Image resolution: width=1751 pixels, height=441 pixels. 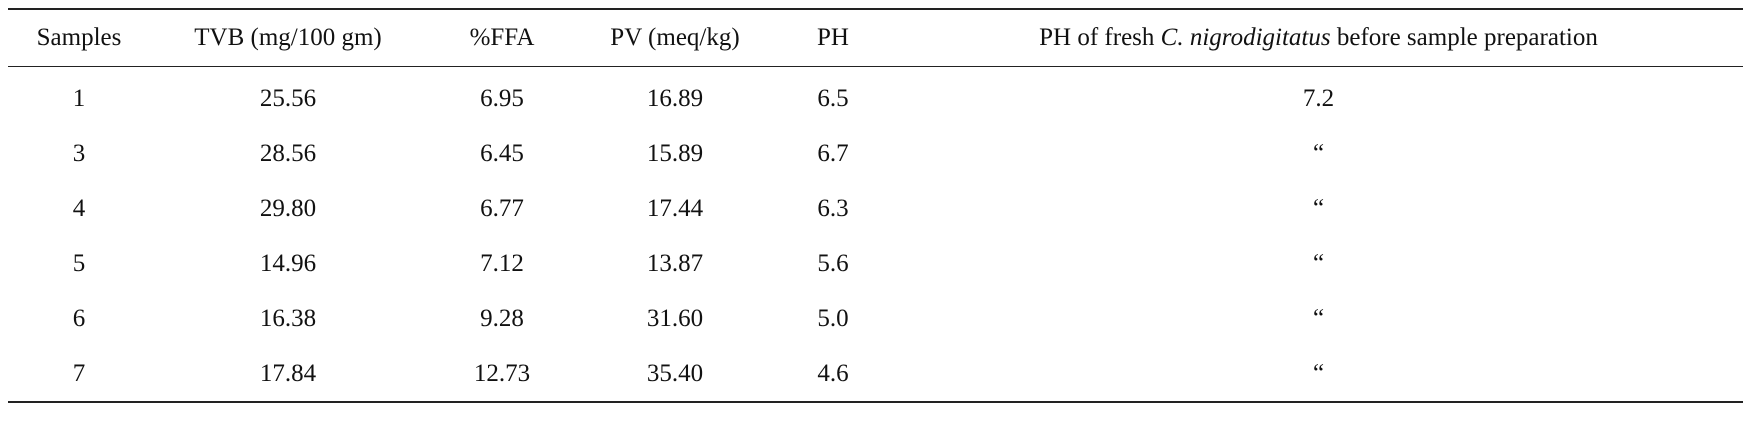 I want to click on header-fresh-suffix: before sample preparation, so click(x=1464, y=37).